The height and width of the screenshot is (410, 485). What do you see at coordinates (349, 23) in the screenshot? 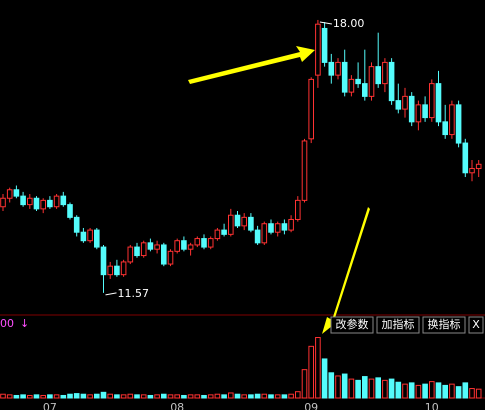
I see `high-label: 18.00` at bounding box center [349, 23].